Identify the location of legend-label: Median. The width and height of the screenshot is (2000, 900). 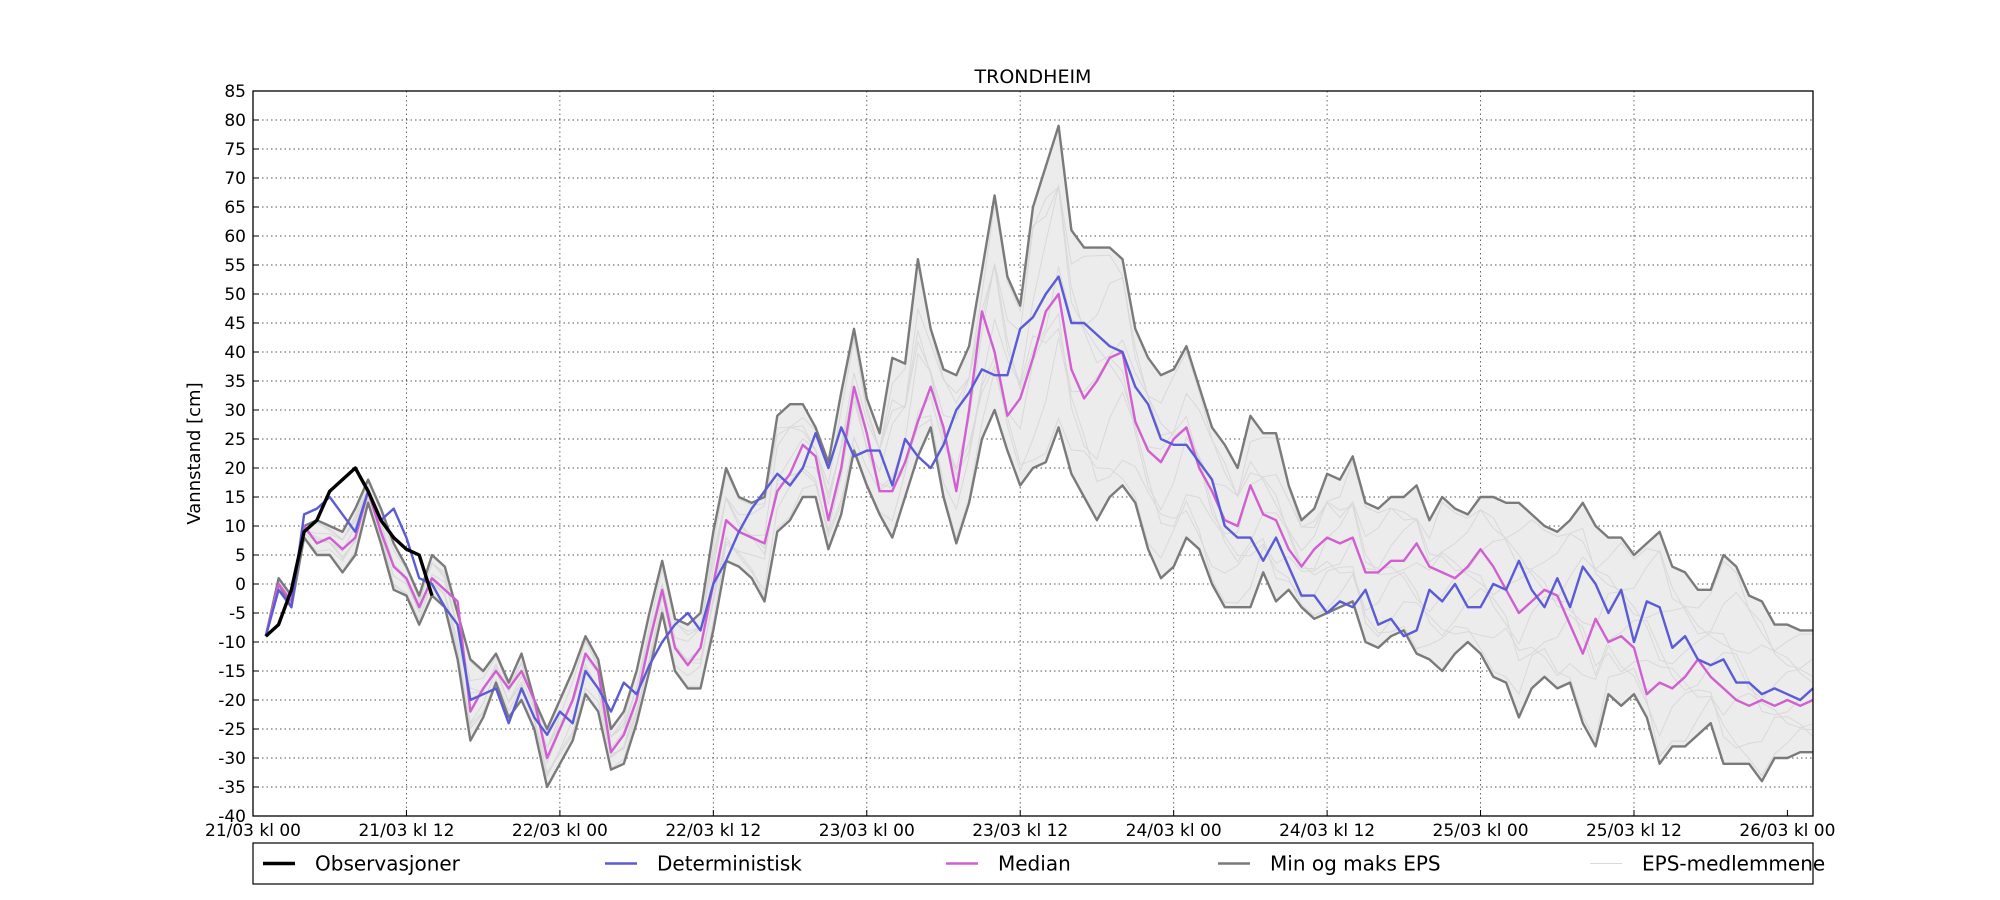
(1034, 864).